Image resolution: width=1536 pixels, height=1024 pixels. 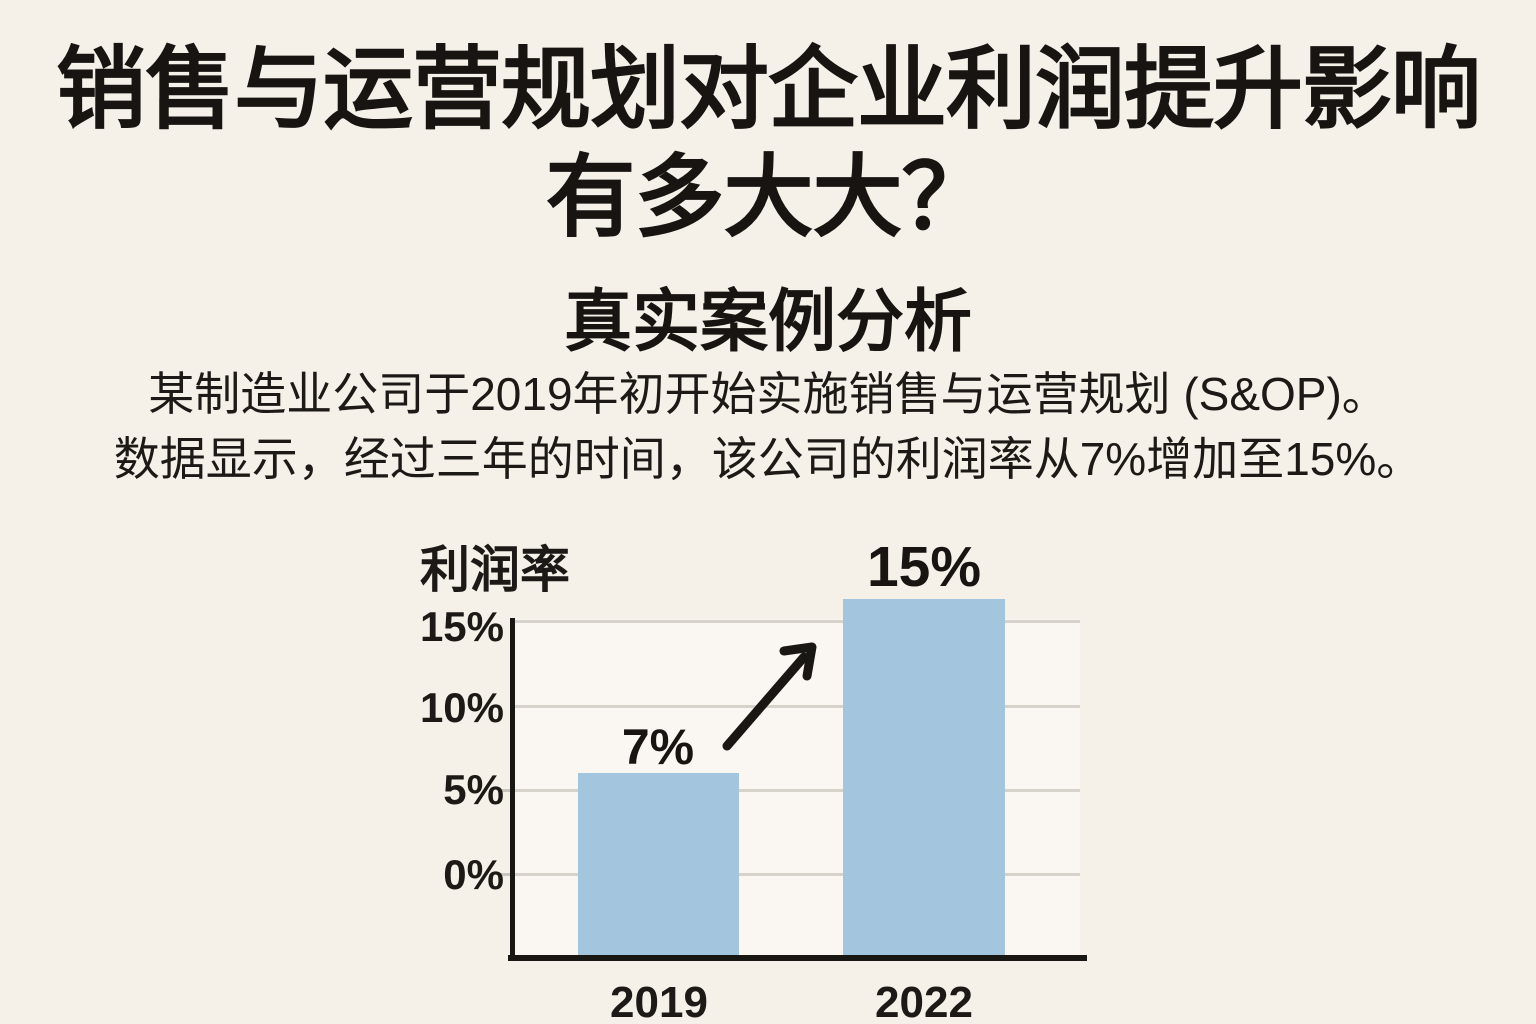 What do you see at coordinates (658, 864) in the screenshot?
I see `bar-2019` at bounding box center [658, 864].